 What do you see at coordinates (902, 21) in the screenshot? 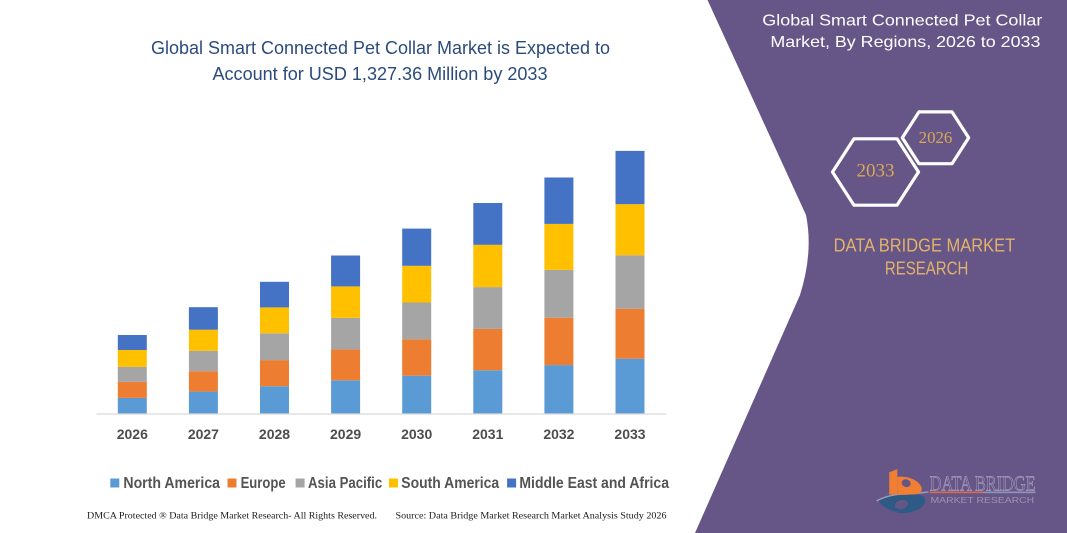
I see `svg-text:Global Smart Connected Pet Col: Global Smart Connected Pet Collar` at bounding box center [902, 21].